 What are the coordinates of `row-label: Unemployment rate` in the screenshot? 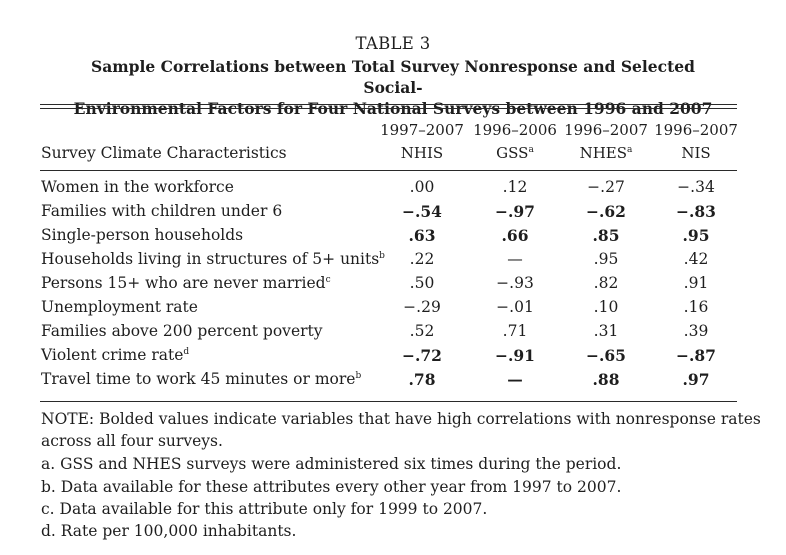 It's located at (119, 307).